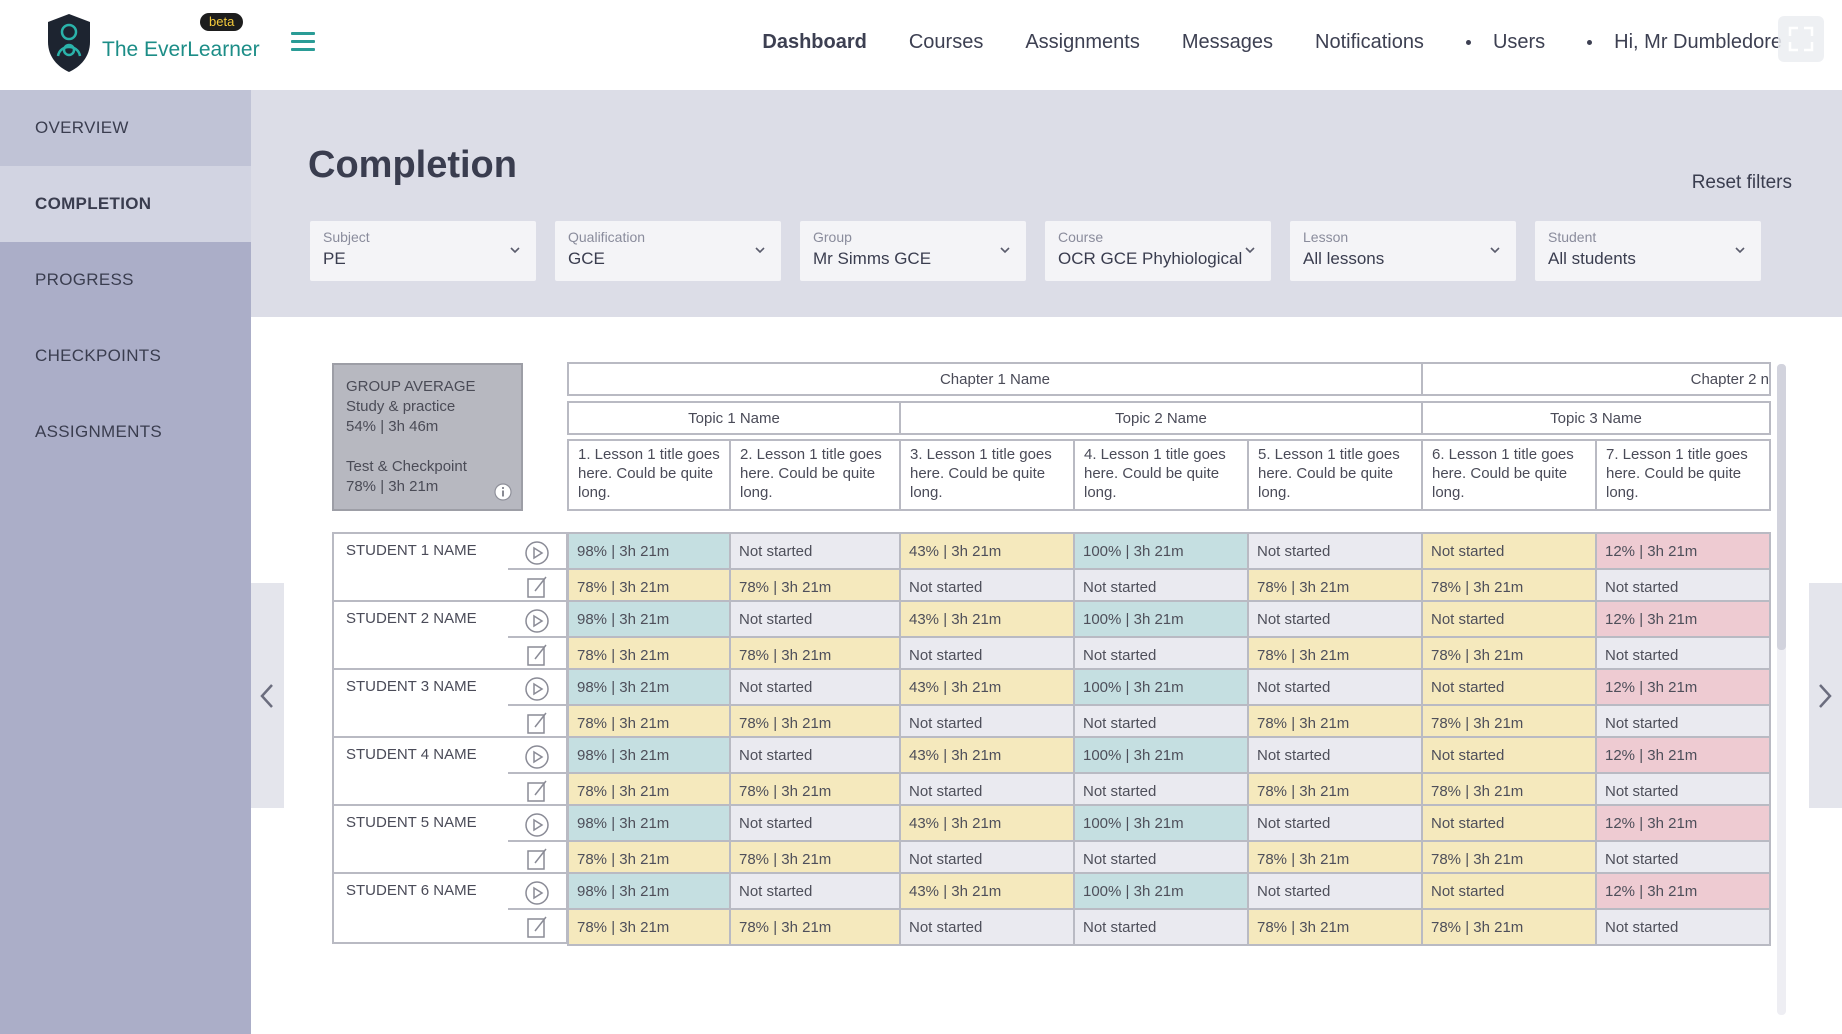 Image resolution: width=1842 pixels, height=1034 pixels. Describe the element at coordinates (503, 492) in the screenshot. I see `info-icon` at that location.